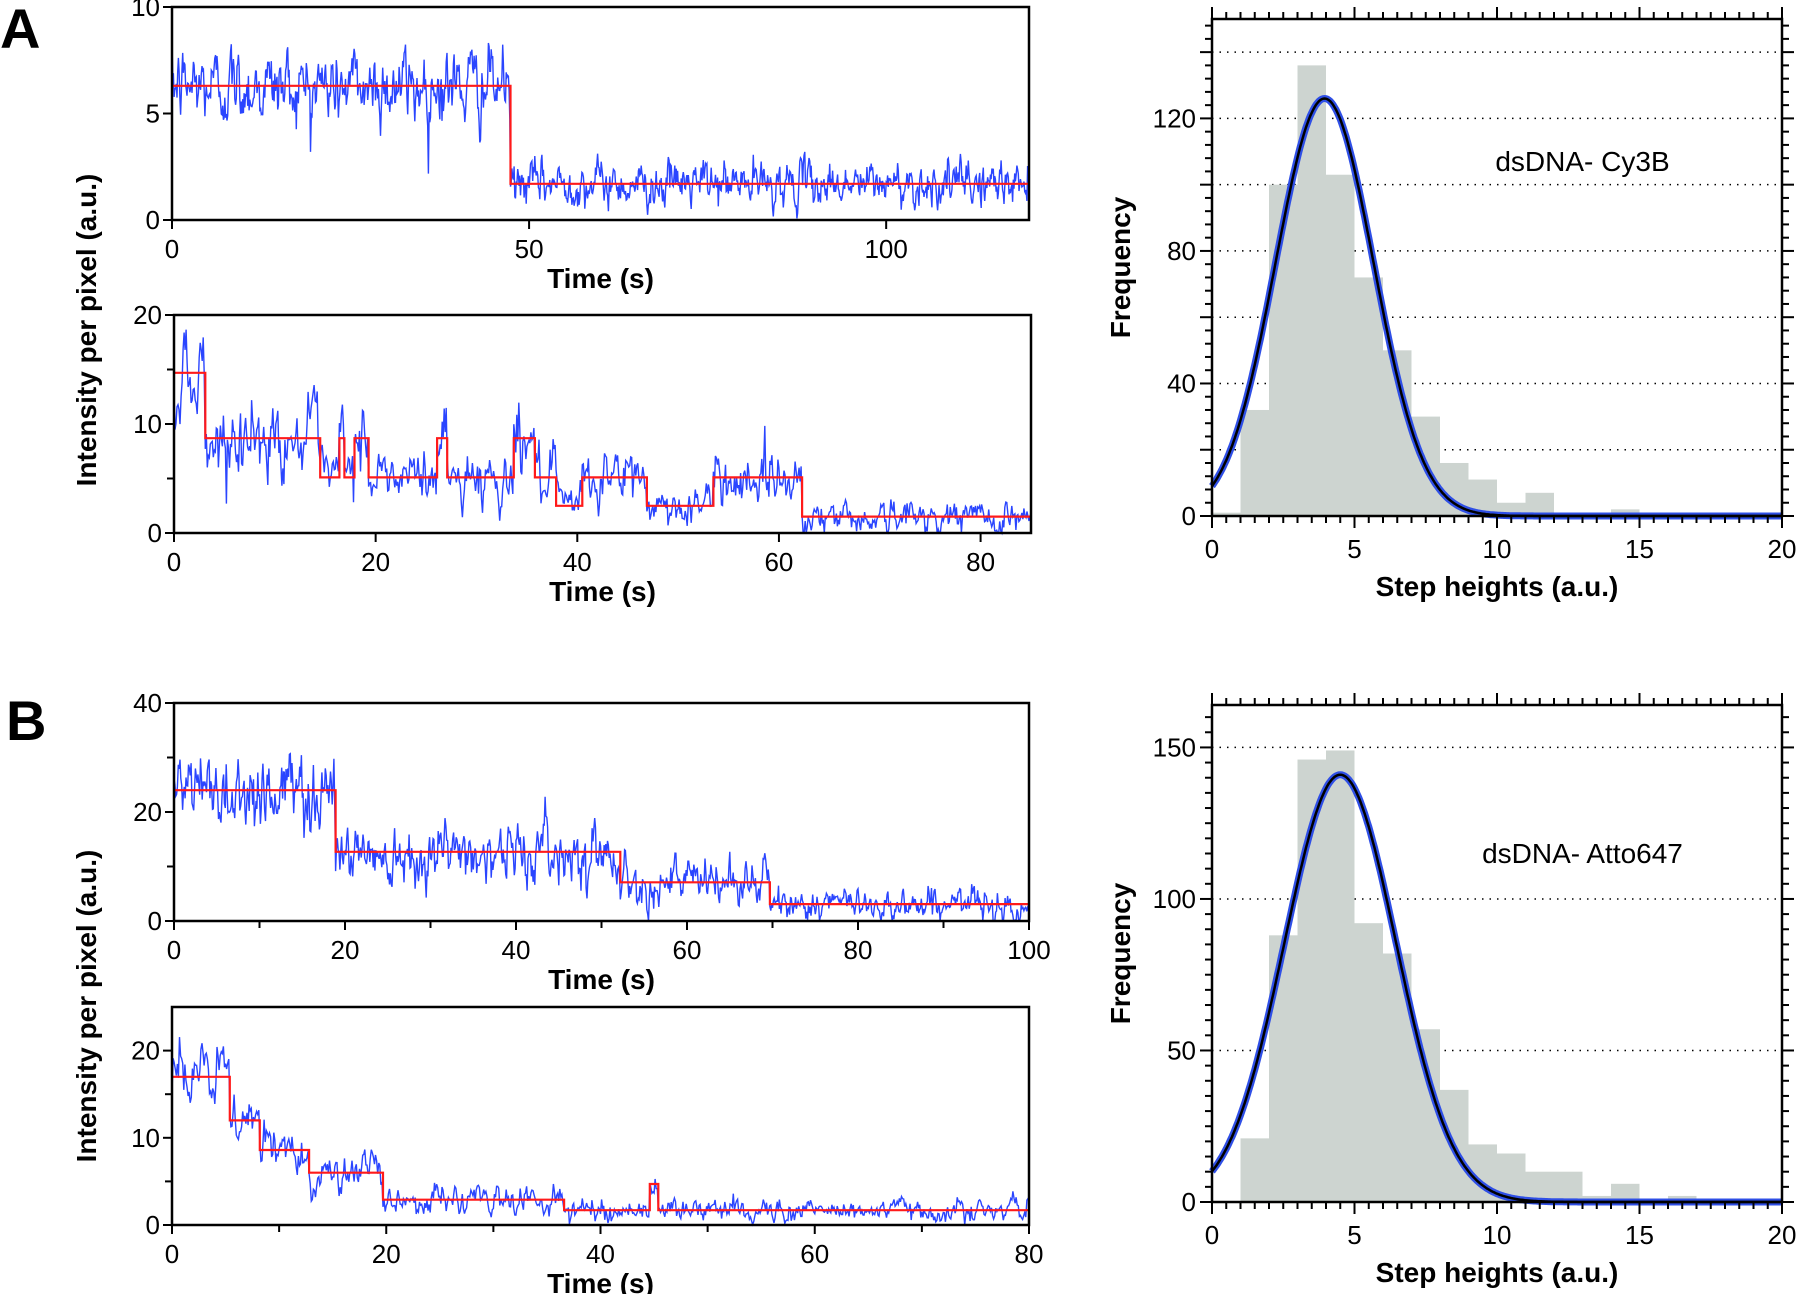 The image size is (1800, 1294). I want to click on y-tick-label: 120, so click(1174, 118).